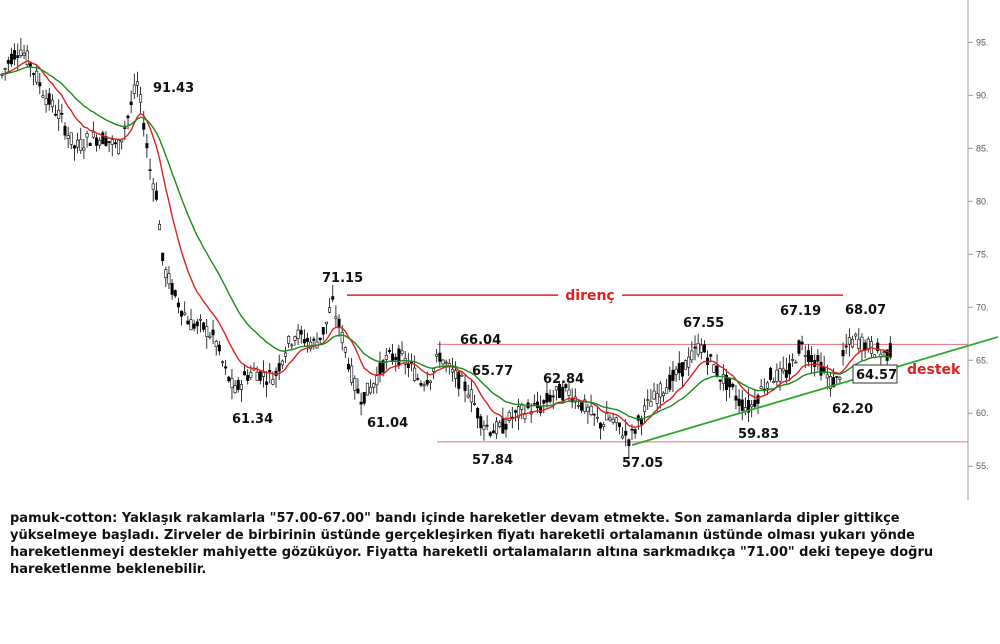  What do you see at coordinates (342, 278) in the screenshot?
I see `peak-label: 71.15` at bounding box center [342, 278].